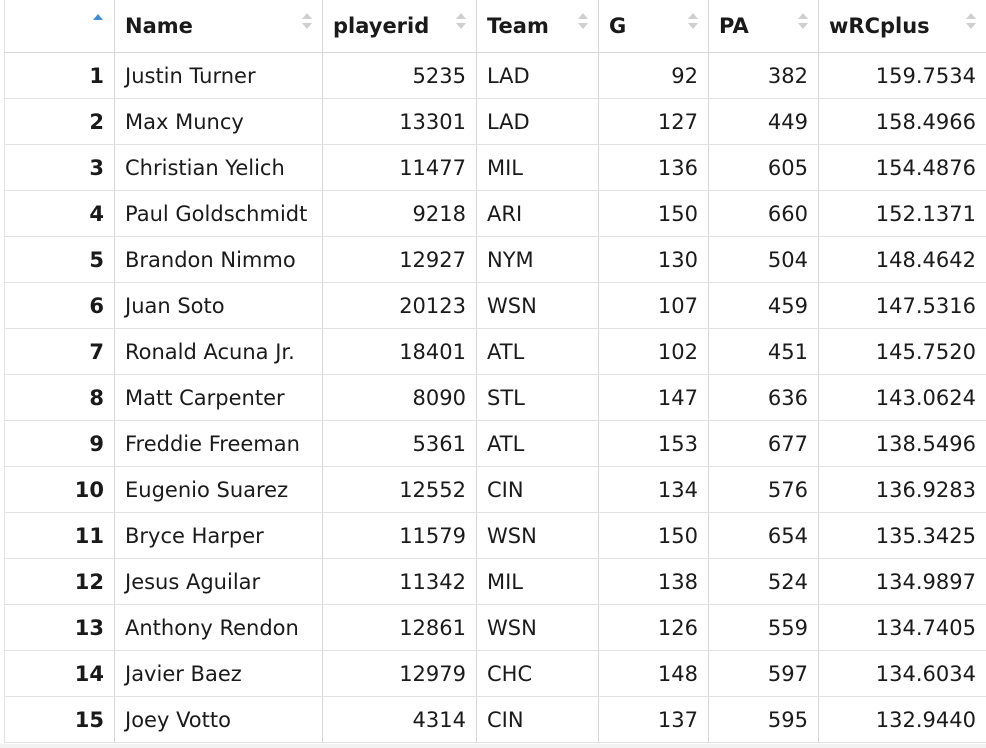  Describe the element at coordinates (495, 443) in the screenshot. I see `table-row: 9 Freddie Freeman 5361 ATL 153 677 138.5496` at that location.